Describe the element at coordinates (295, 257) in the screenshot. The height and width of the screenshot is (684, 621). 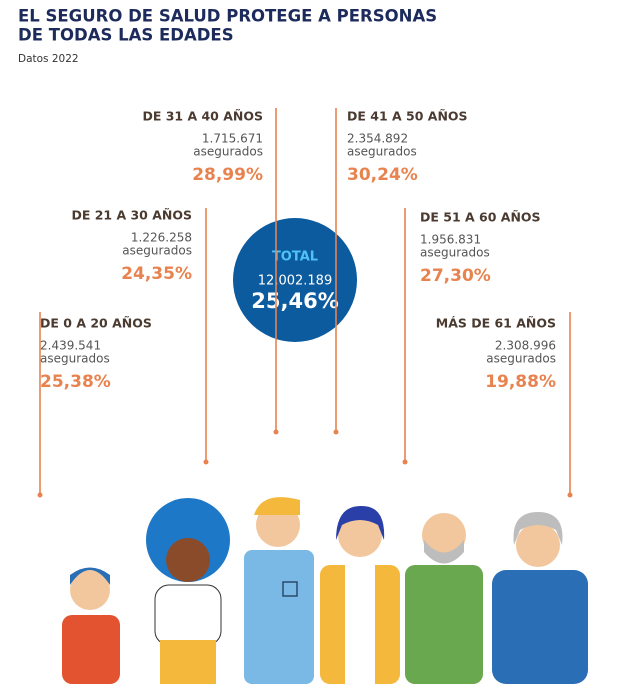
I see `total-label: TOTAL` at that location.